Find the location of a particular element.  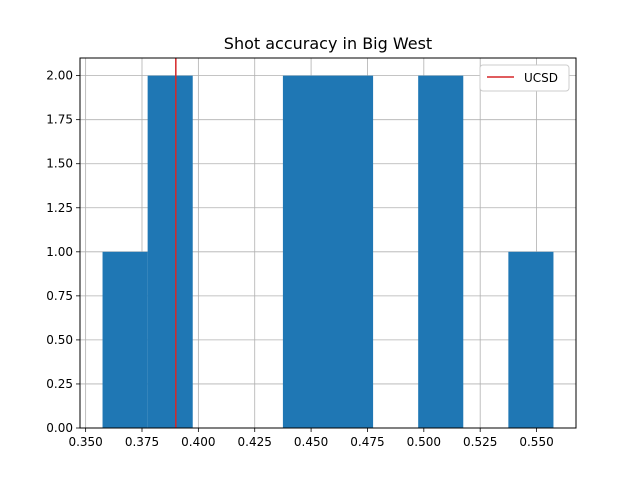

legend: UCSD is located at coordinates (524, 78).